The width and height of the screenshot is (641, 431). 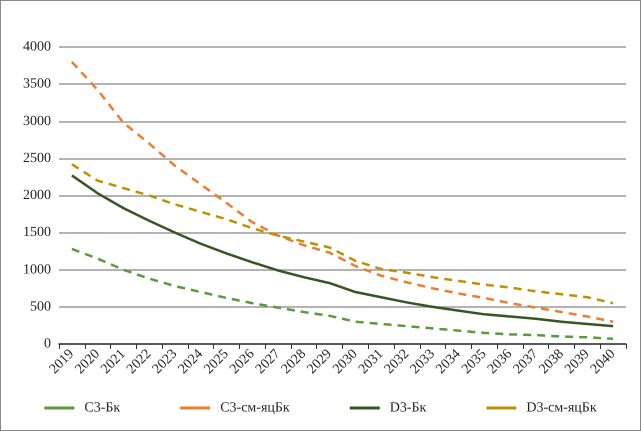 What do you see at coordinates (255, 408) in the screenshot?
I see `legend-label: C3-см-яцБк` at bounding box center [255, 408].